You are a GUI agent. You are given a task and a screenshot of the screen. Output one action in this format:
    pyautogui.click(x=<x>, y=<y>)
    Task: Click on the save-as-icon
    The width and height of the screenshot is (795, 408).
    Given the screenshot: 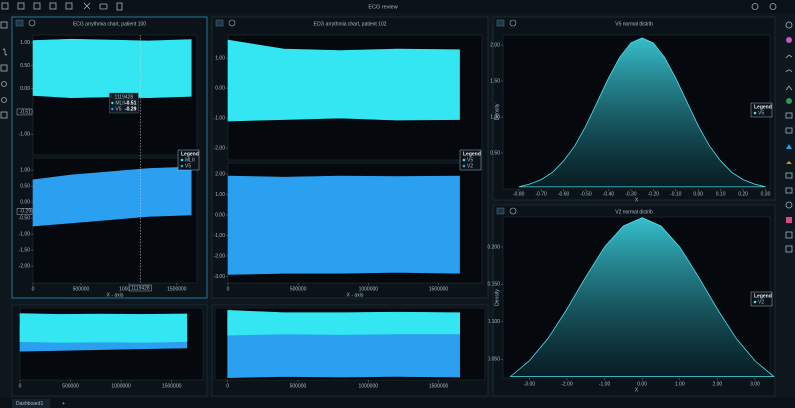 What is the action you would take?
    pyautogui.click(x=37, y=6)
    